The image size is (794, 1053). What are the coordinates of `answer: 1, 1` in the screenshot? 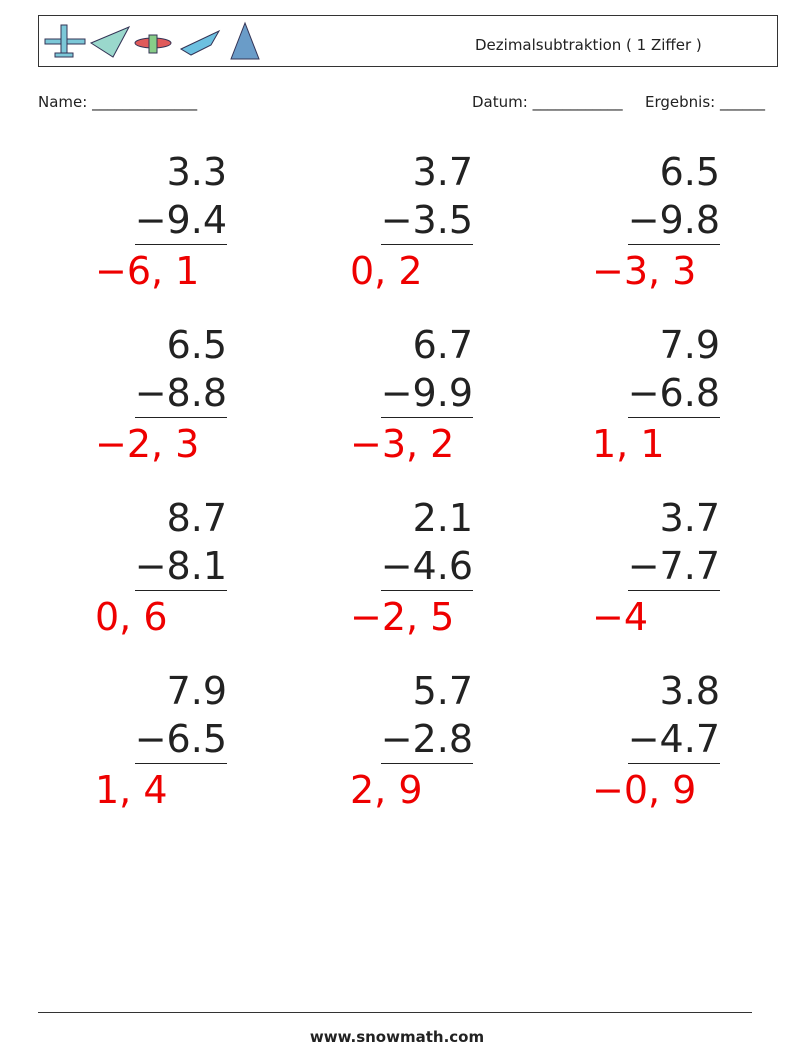 It's located at (628, 444).